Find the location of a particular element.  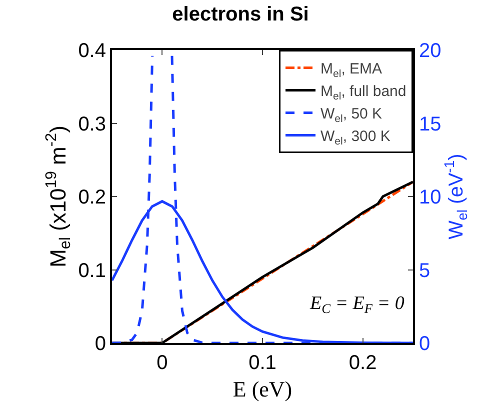

legend-label: W$_{el}$, 50 K is located at coordinates (351, 115).